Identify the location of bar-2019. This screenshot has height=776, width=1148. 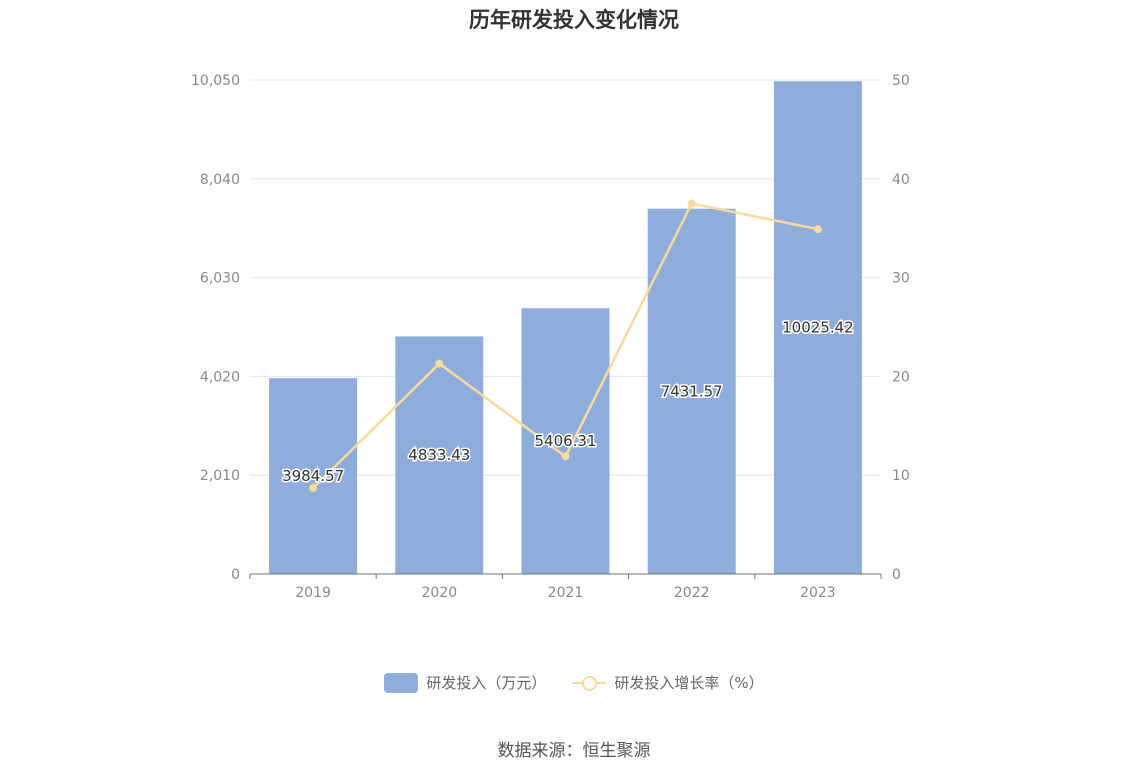
(313, 476).